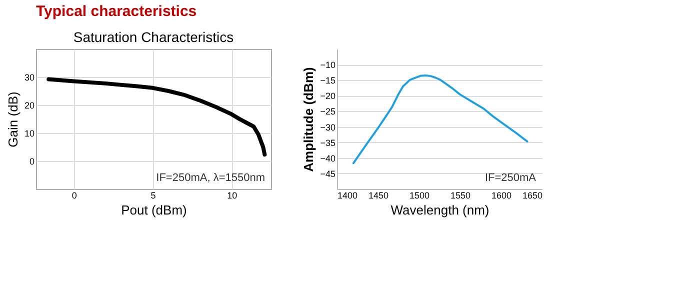 This screenshot has height=288, width=684. What do you see at coordinates (74, 195) in the screenshot?
I see `x-tick-label: 0` at bounding box center [74, 195].